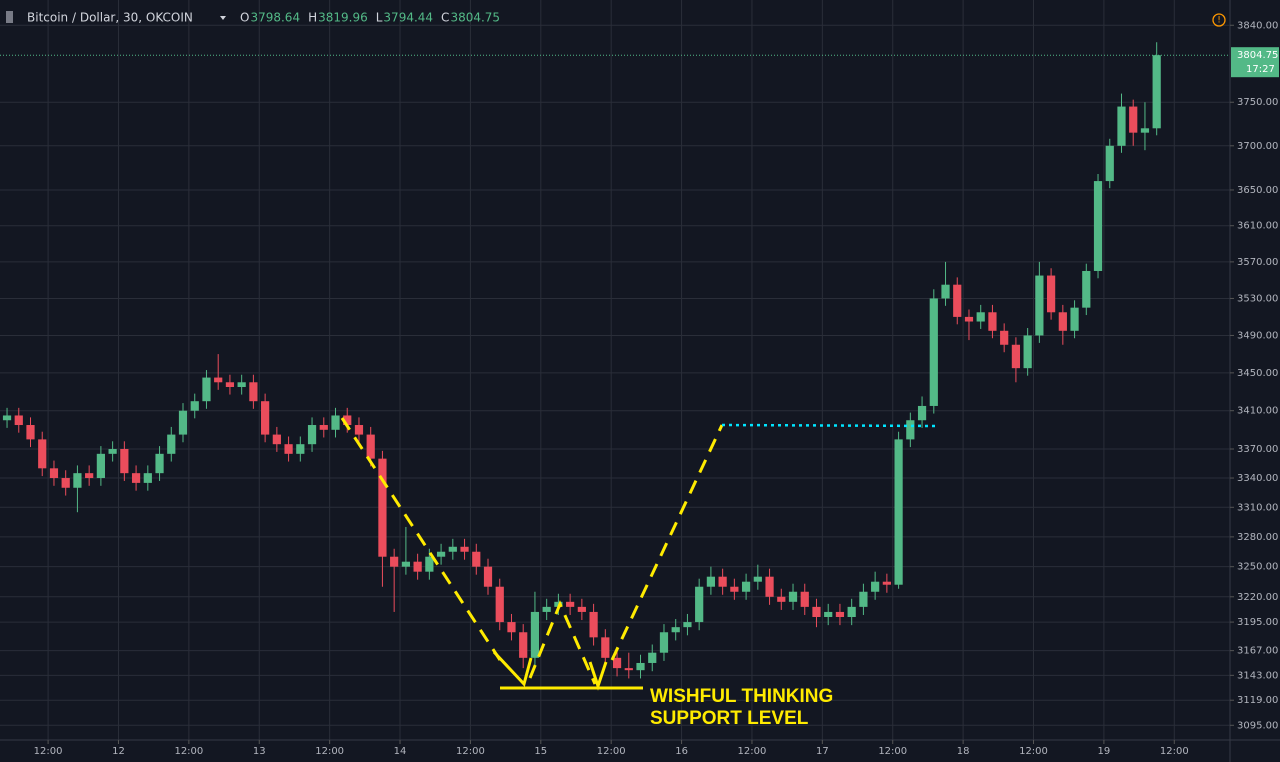 The image size is (1280, 762). Describe the element at coordinates (1257, 102) in the screenshot. I see `y-tick-label: 3750.00` at that location.